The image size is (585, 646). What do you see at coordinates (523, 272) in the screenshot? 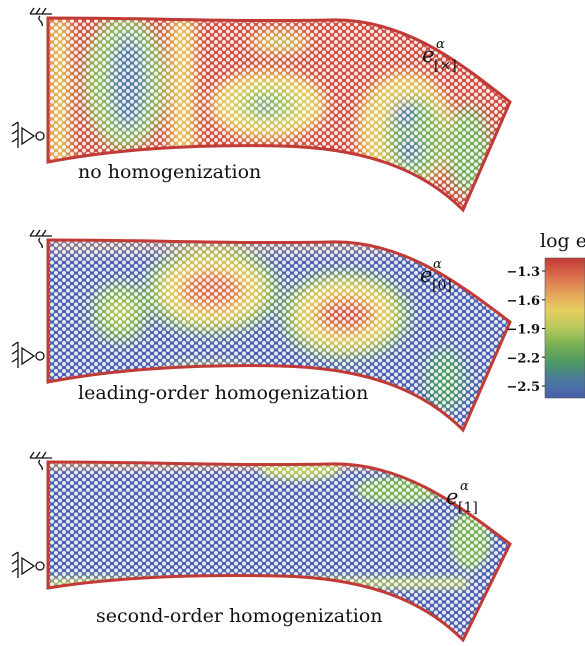
I see `colorbar-tick-0: −1.3` at bounding box center [523, 272].